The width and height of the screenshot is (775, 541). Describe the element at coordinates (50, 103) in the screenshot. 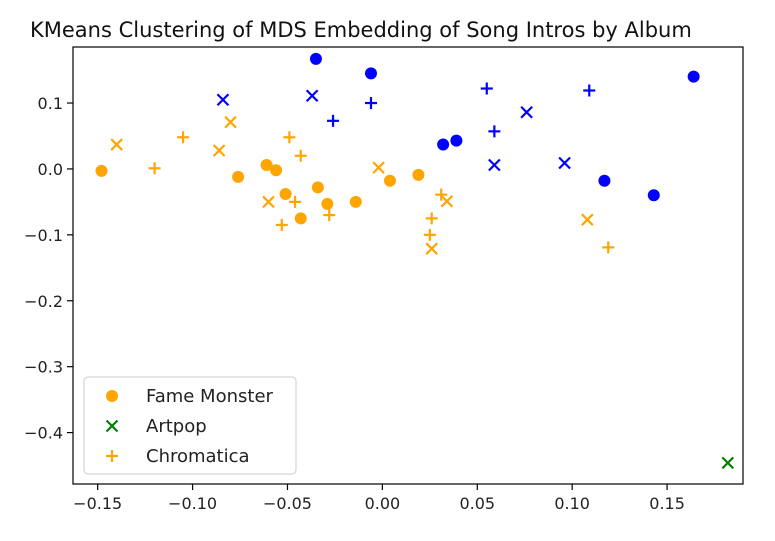

I see `y-tick-label: 0.1` at that location.